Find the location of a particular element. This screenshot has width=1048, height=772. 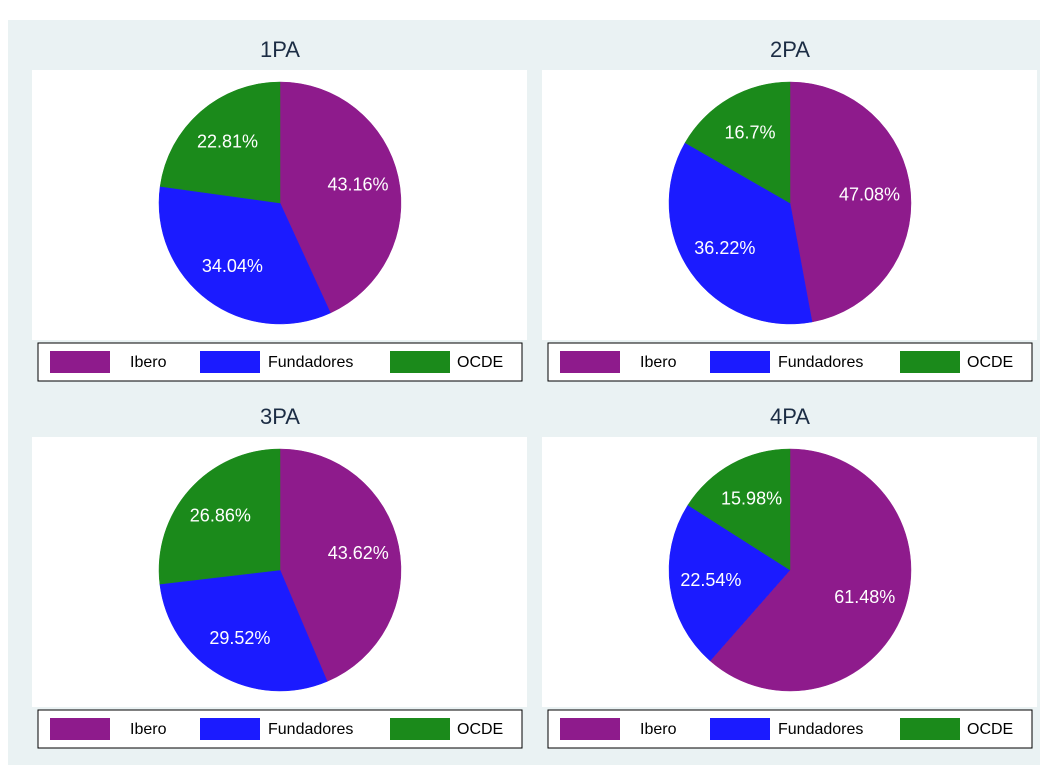

slice-label: 43.16% is located at coordinates (357, 185).